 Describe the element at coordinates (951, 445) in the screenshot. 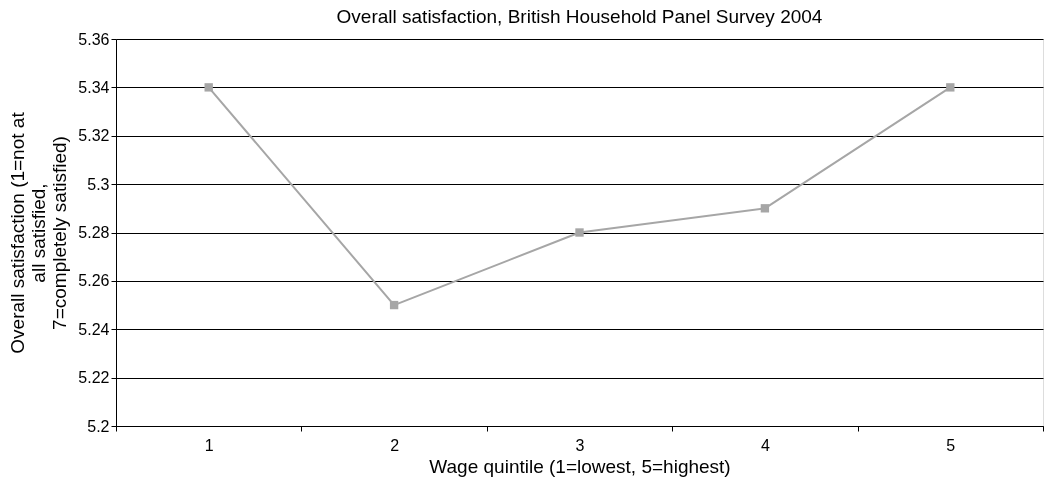

I see `x-tick-label: 5` at that location.